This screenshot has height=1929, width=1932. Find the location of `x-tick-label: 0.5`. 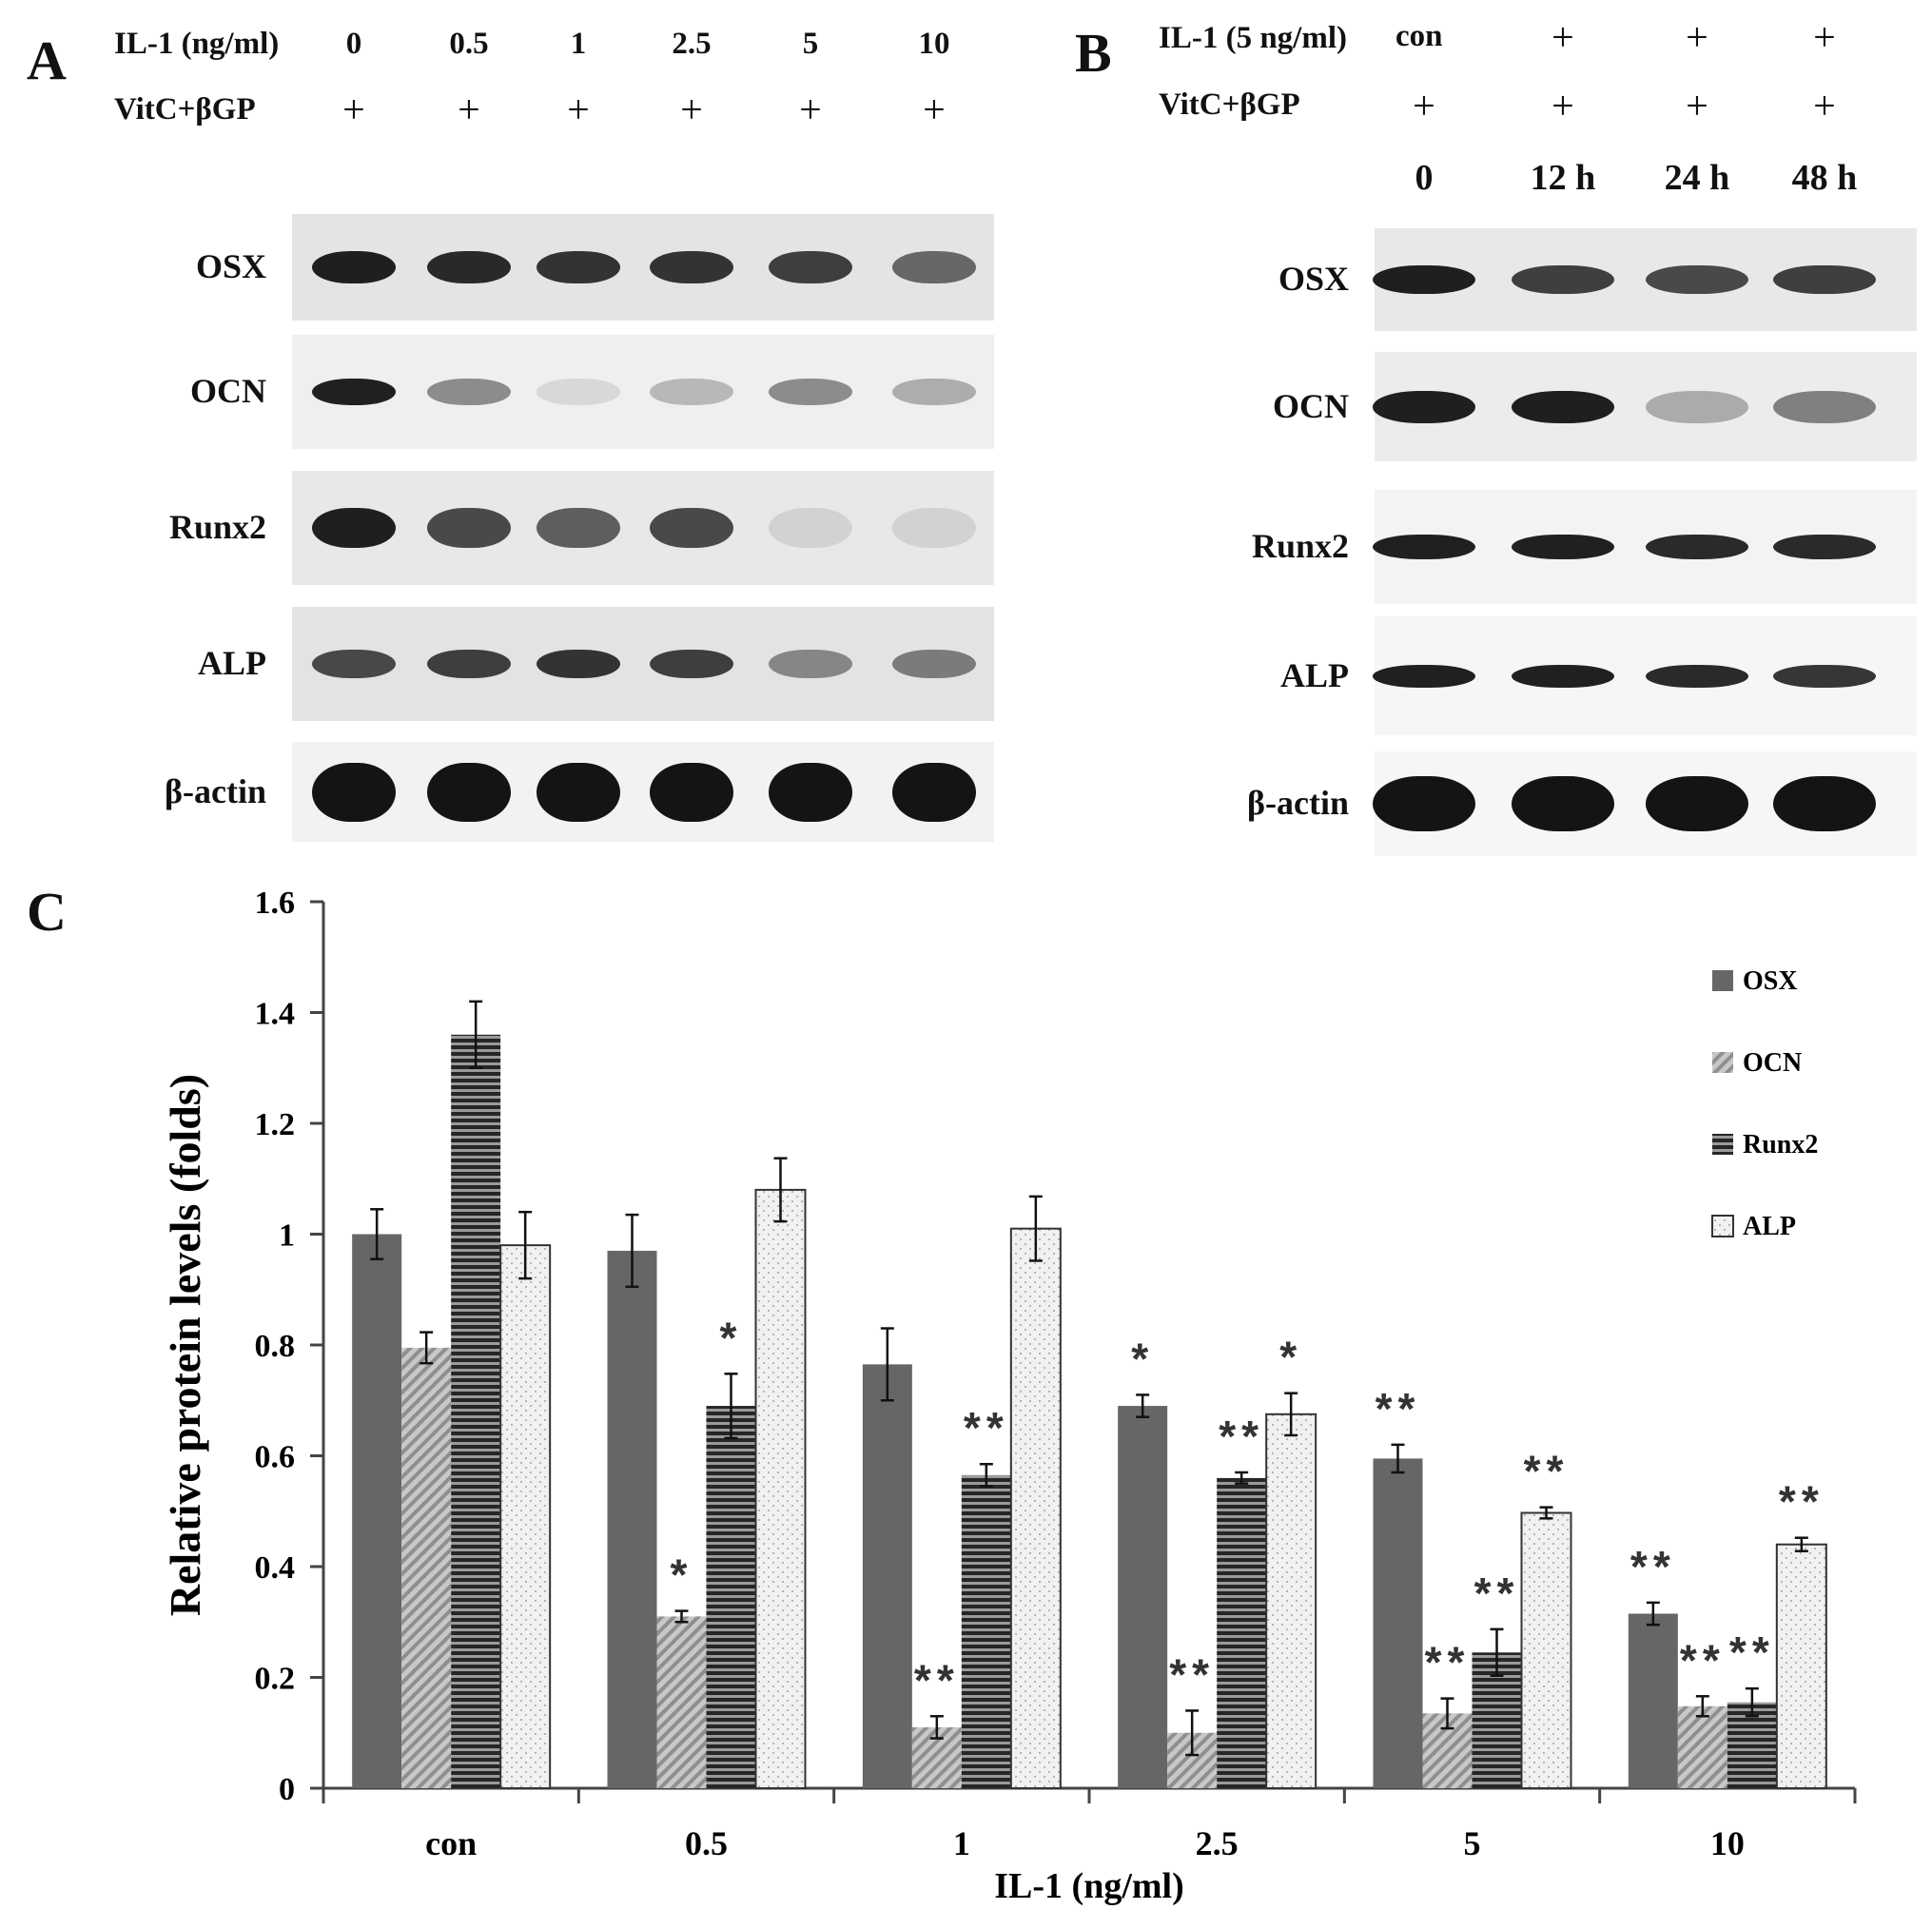

x-tick-label: 0.5 is located at coordinates (707, 1843).